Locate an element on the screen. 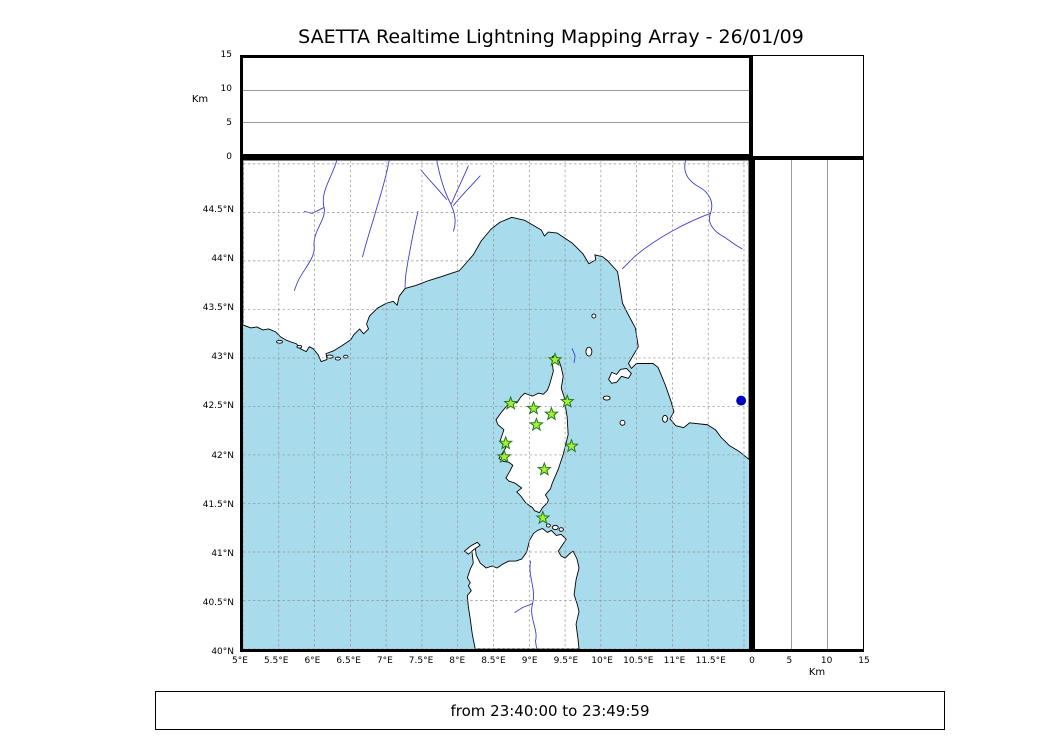 The height and width of the screenshot is (750, 1050). longitude-tick-label: 7.5°E is located at coordinates (421, 661).